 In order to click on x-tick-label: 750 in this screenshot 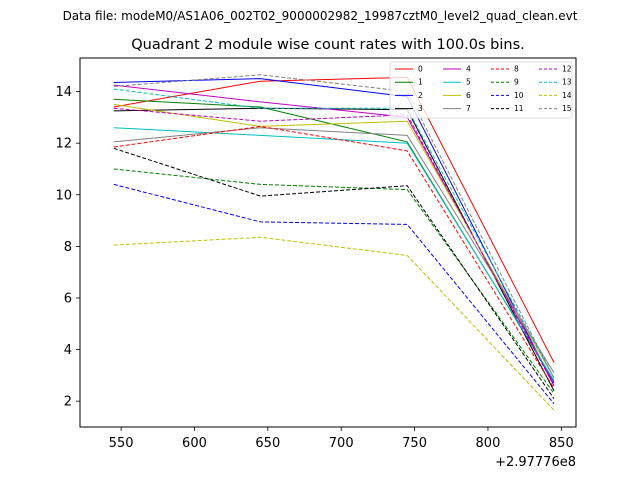, I will do `click(414, 443)`.